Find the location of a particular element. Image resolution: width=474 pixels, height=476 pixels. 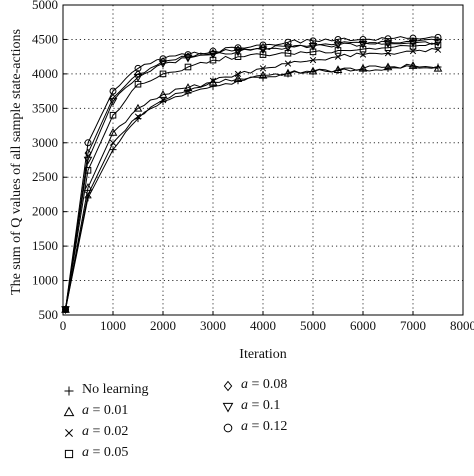

x-tick-label: 6000 is located at coordinates (363, 325).